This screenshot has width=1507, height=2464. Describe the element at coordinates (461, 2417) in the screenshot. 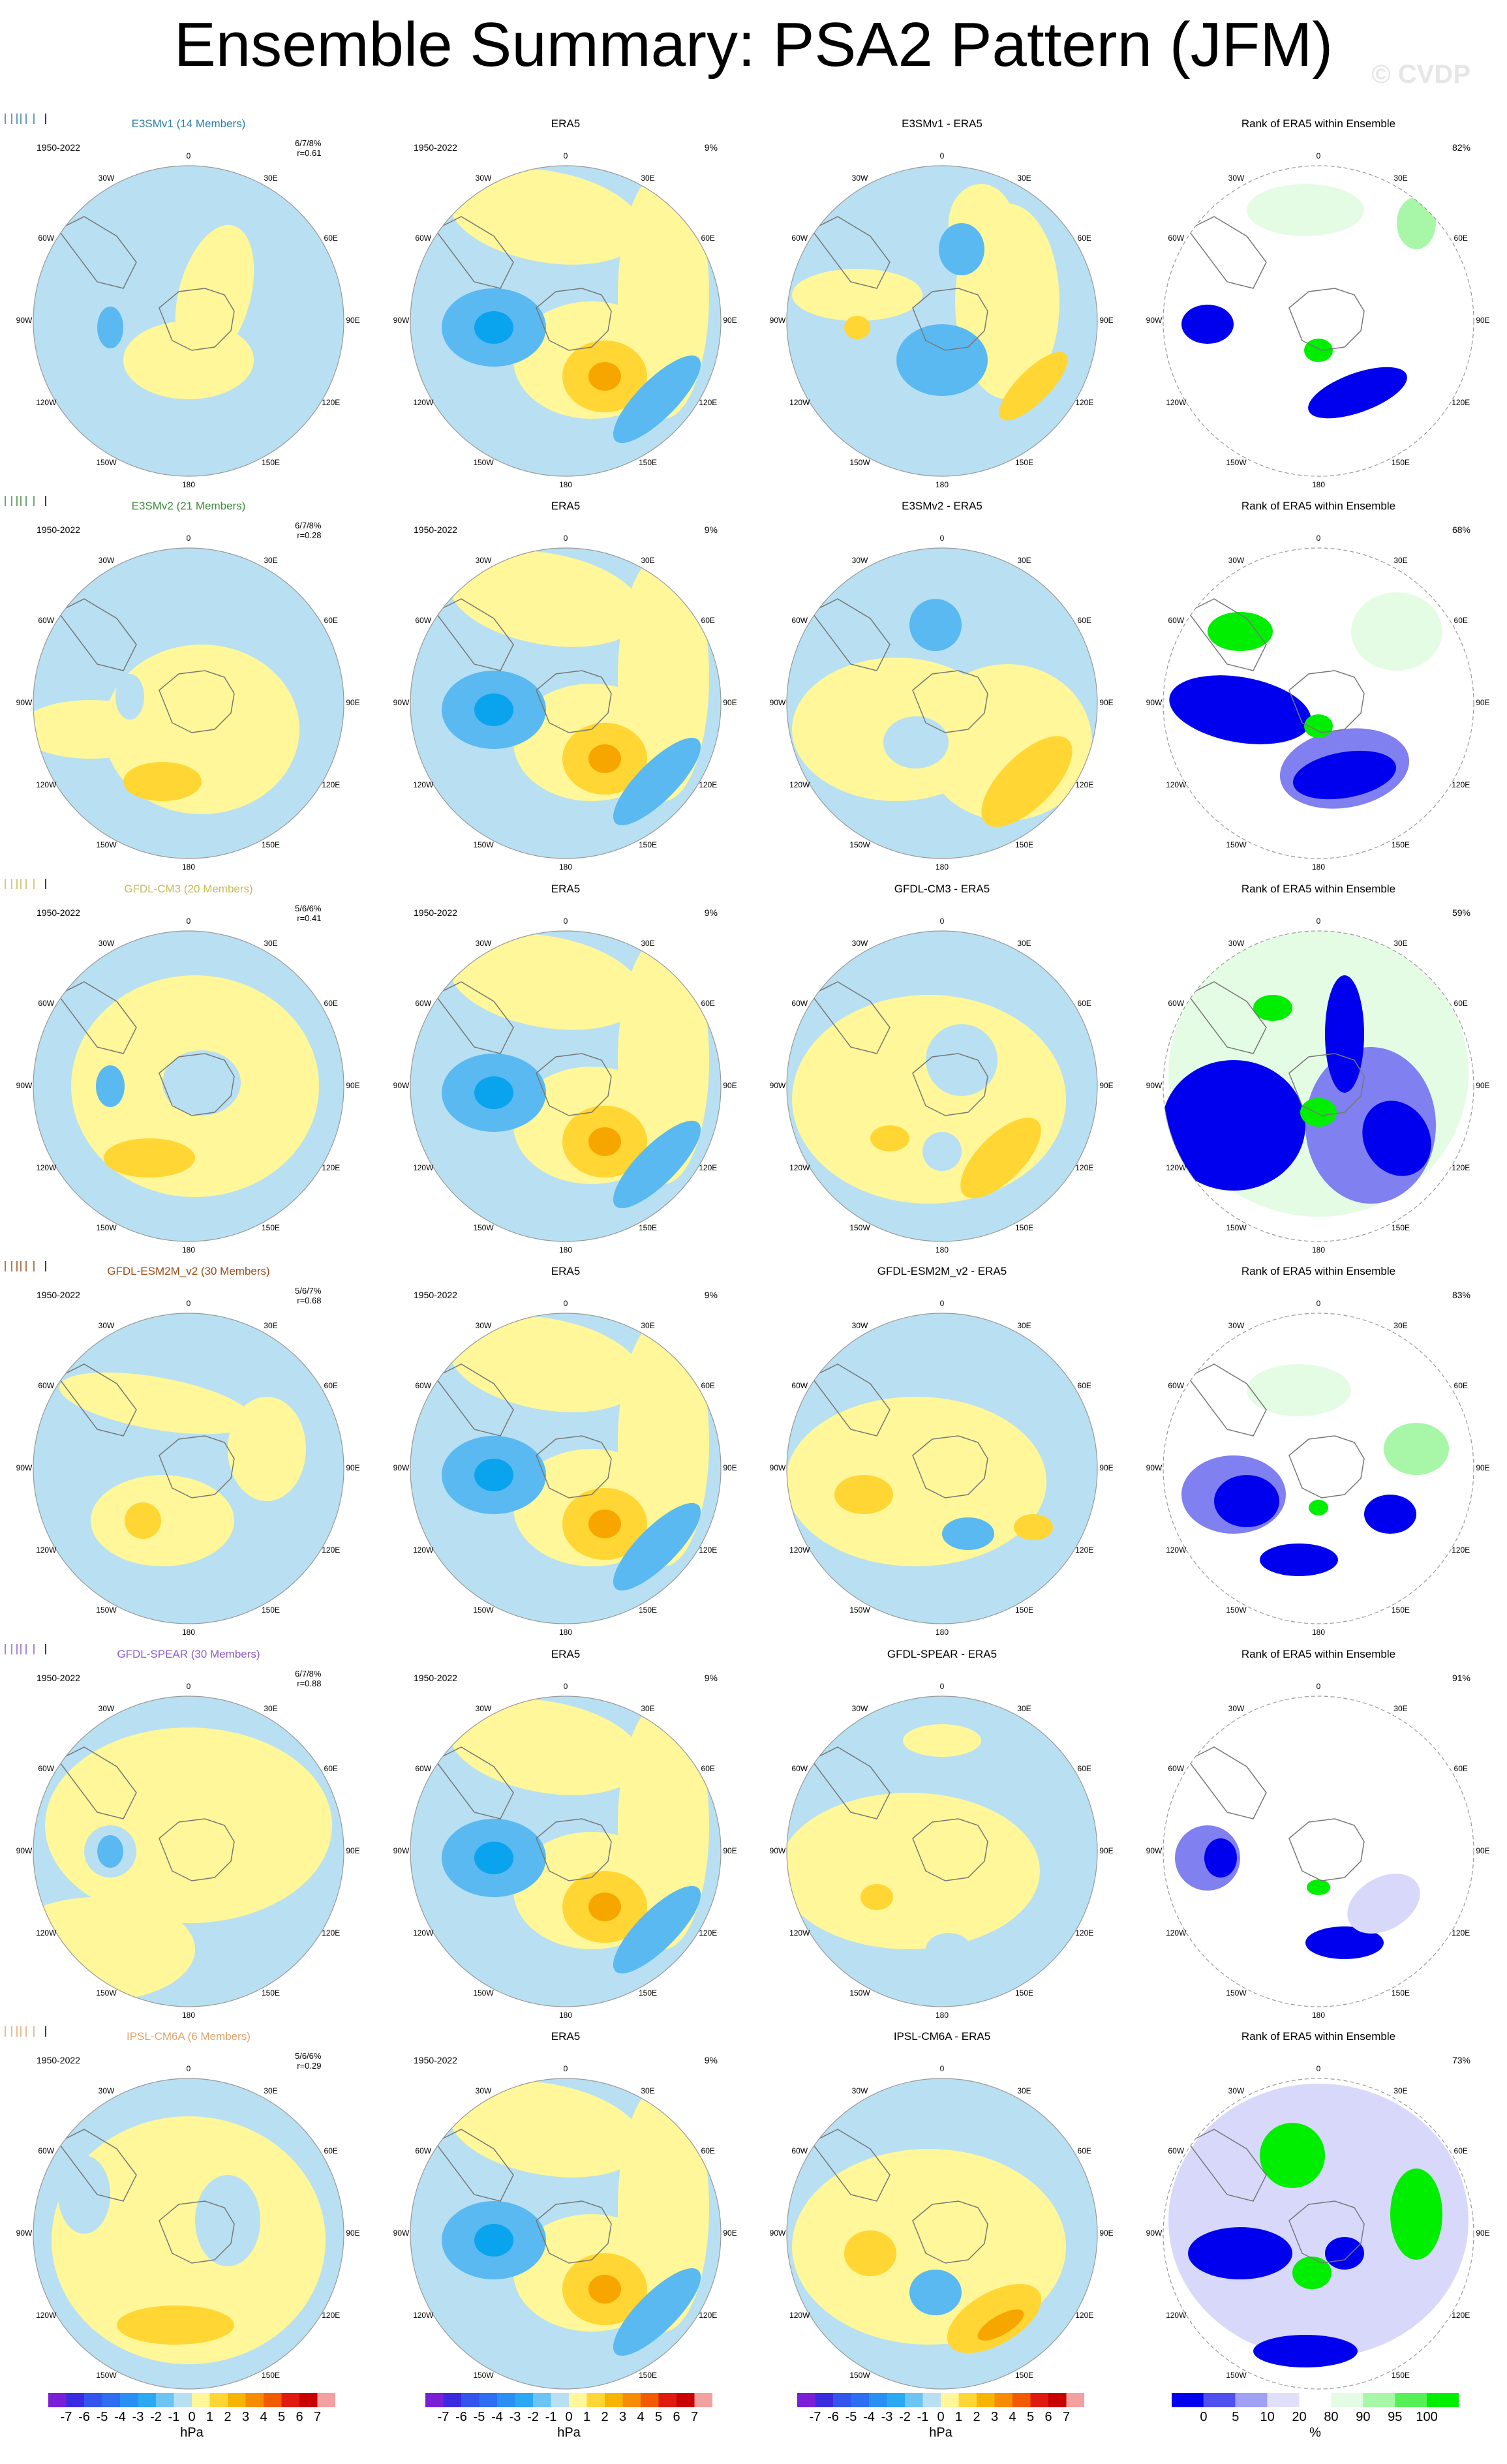

I see `colorbar-label: -6` at that location.